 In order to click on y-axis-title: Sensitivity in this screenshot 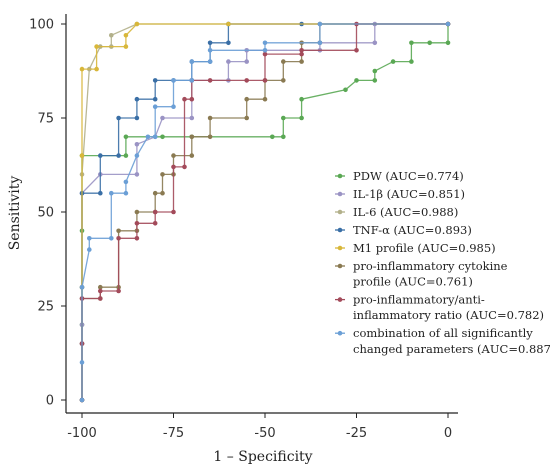, I will do `click(15, 213)`.